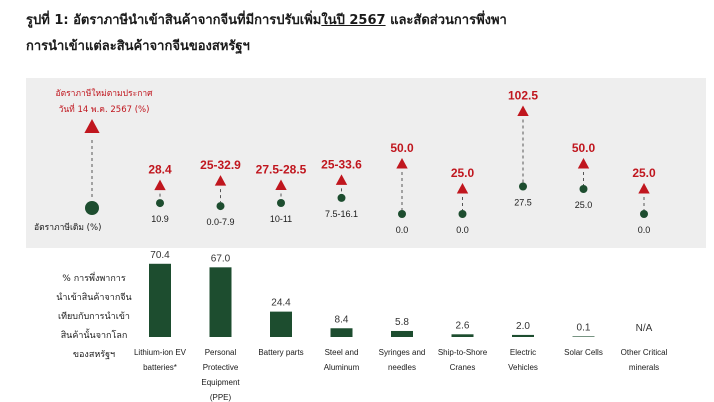 The width and height of the screenshot is (714, 402). Describe the element at coordinates (94, 336) in the screenshot. I see `dependency-label-line-4: สินค้านั้นจากโลก` at that location.